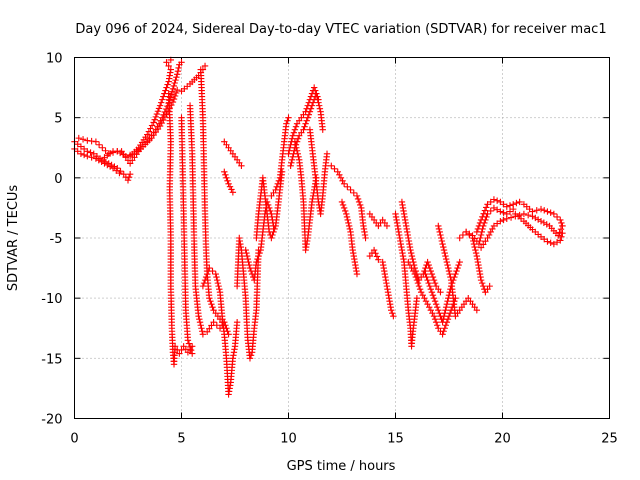  Describe the element at coordinates (51, 359) in the screenshot. I see `y-tick-label: -15` at that location.